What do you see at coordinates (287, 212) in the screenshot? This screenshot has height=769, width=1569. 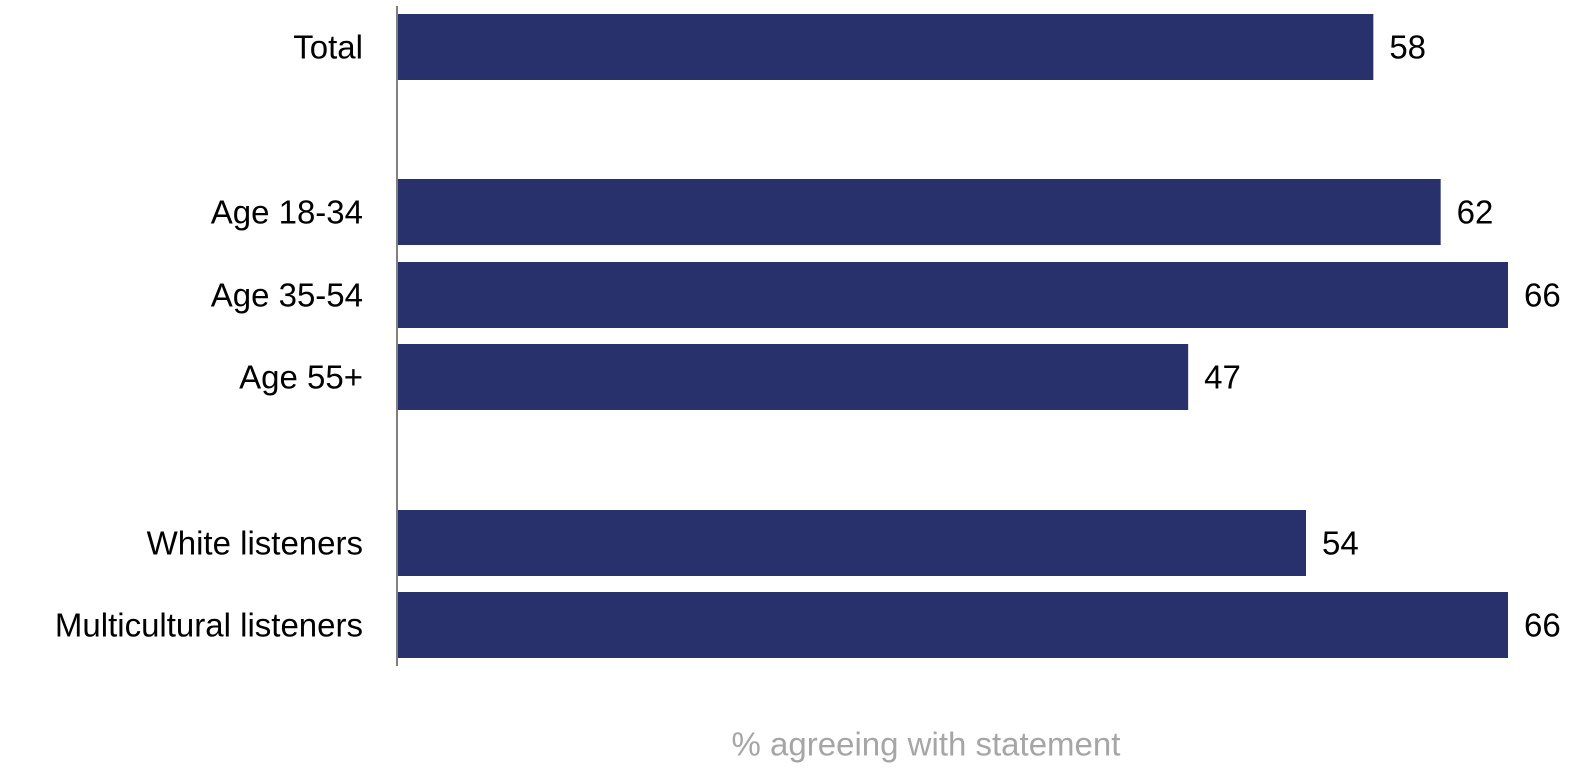 I see `category-label: Age 18-34` at bounding box center [287, 212].